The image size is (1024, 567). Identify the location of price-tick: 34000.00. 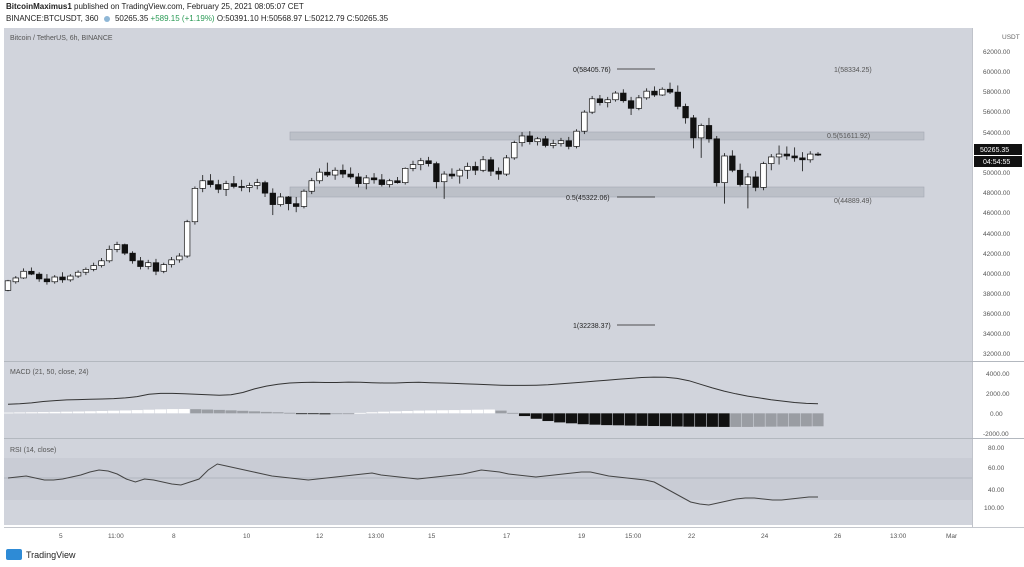
(996, 334).